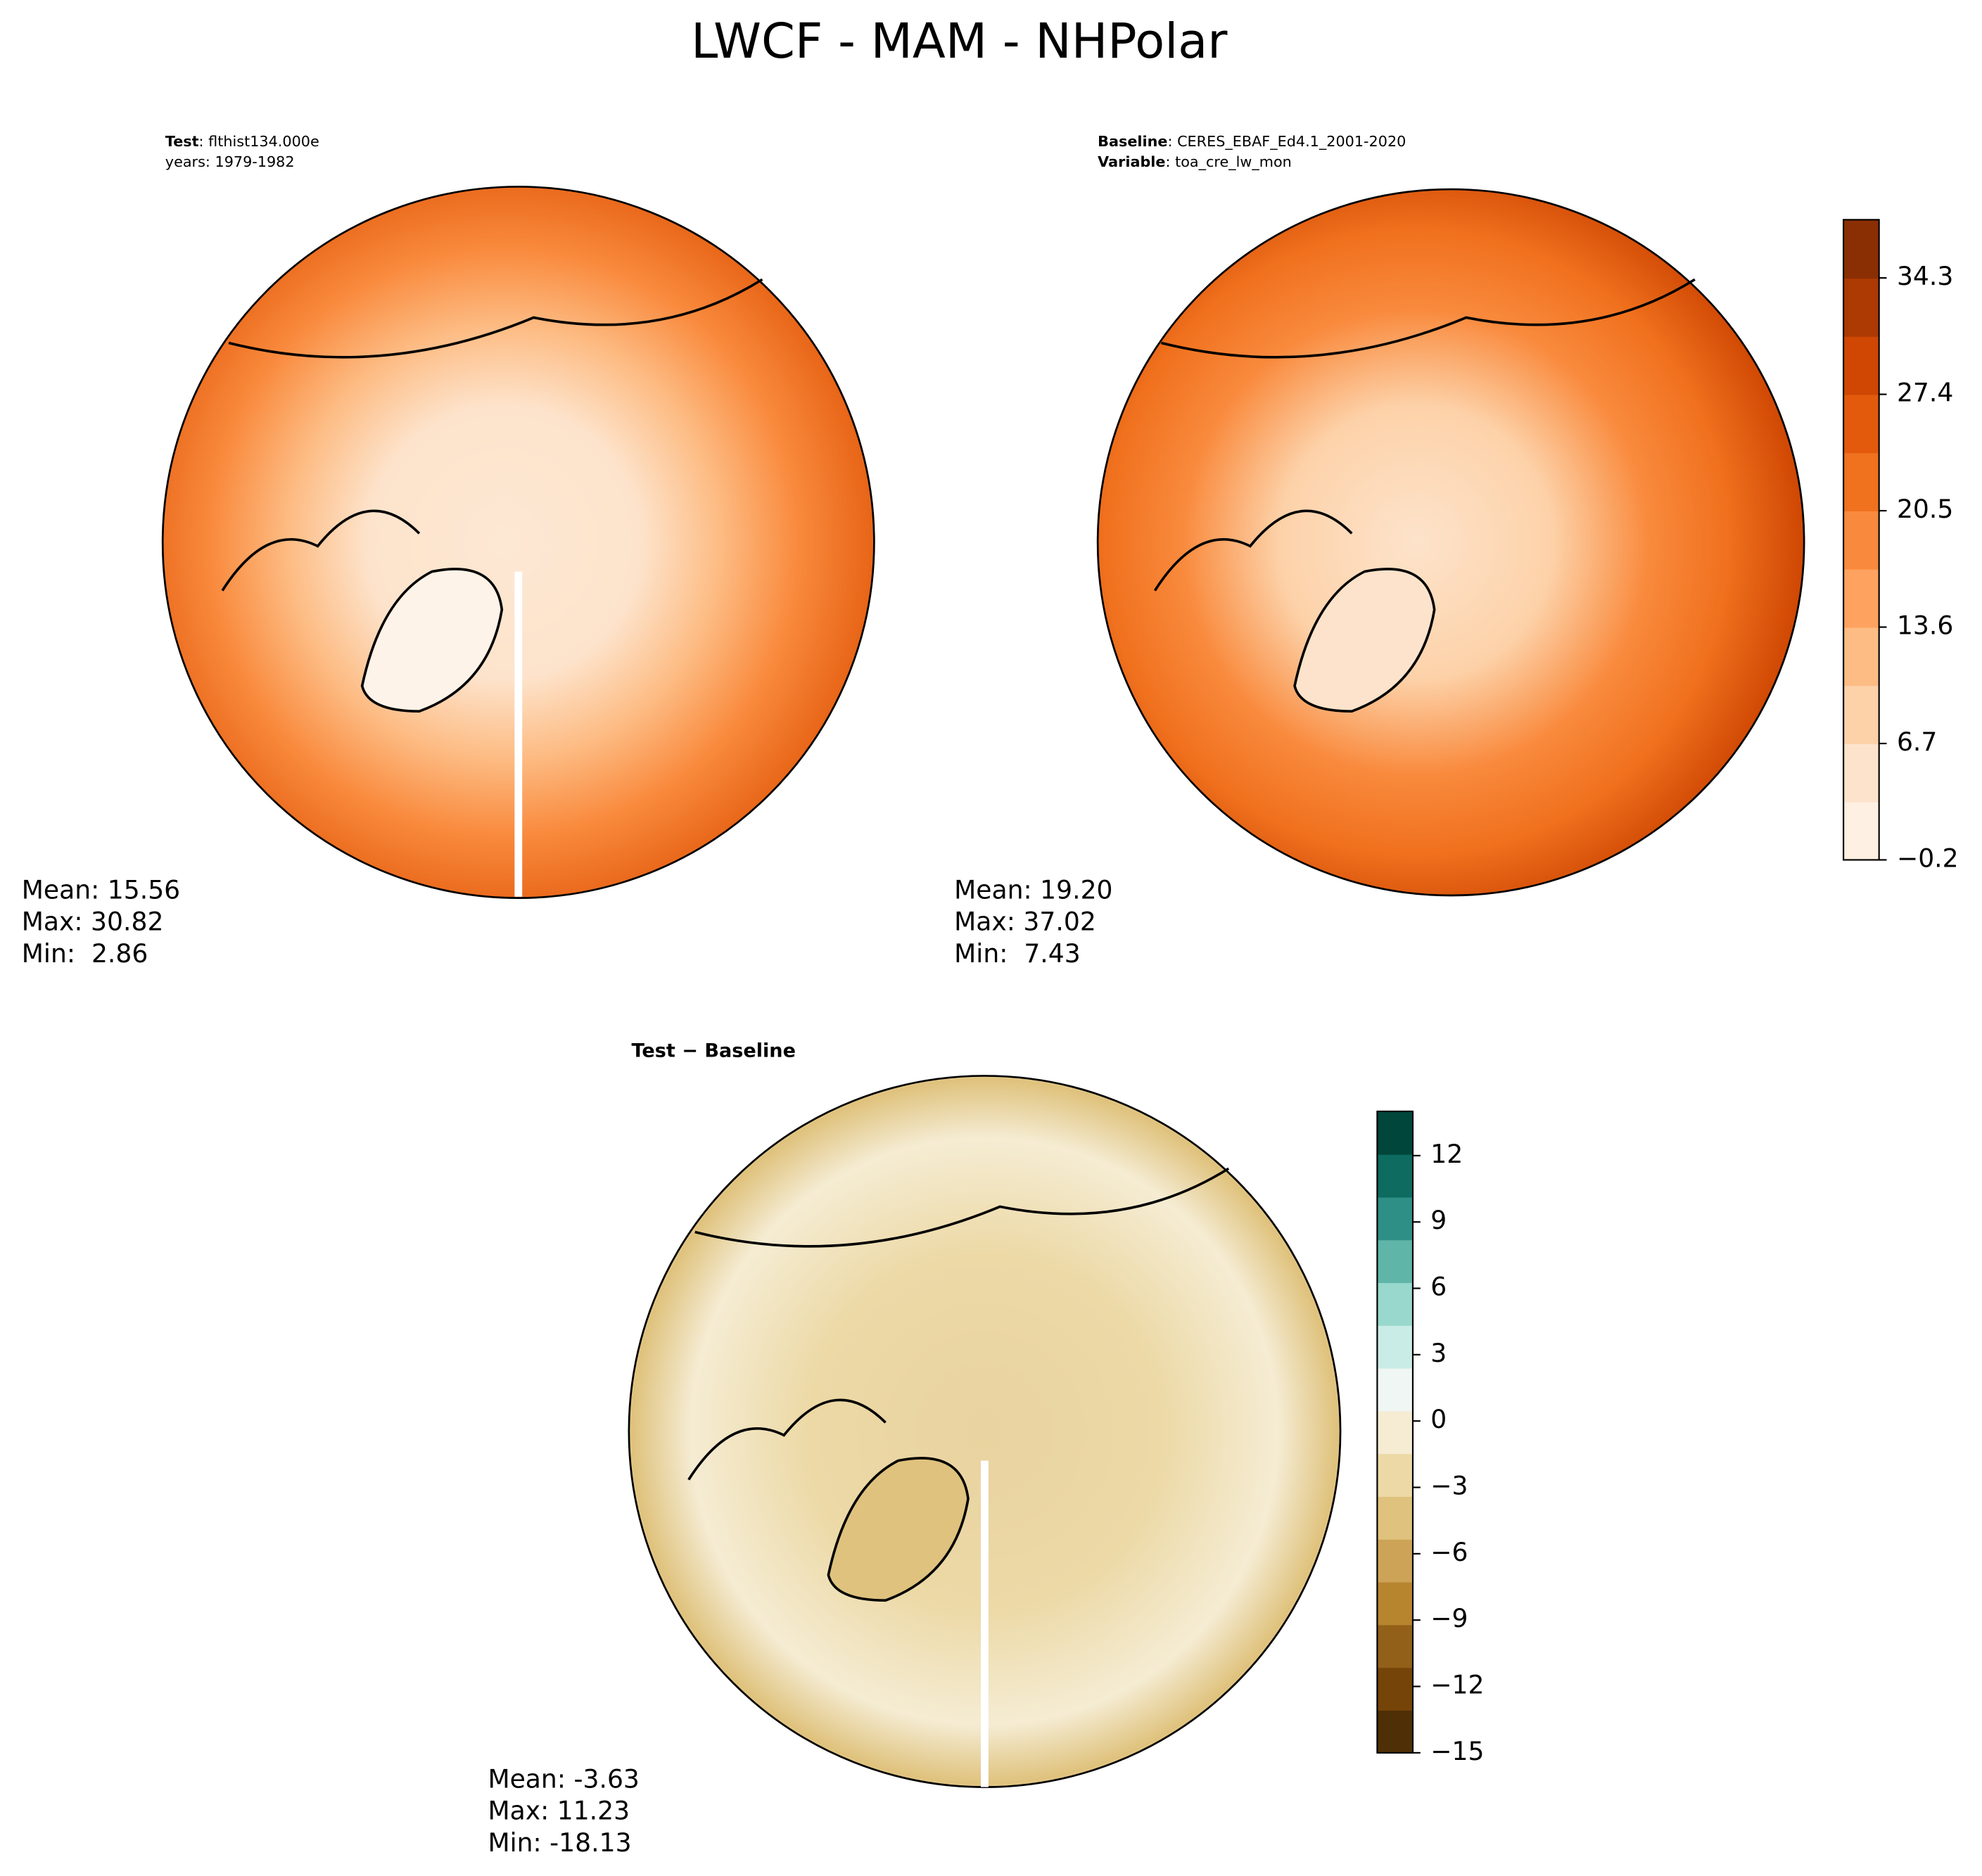  I want to click on panel-label: Baseline: CERES_EBAF_Ed4.1_2001-2020, so click(1252, 142).